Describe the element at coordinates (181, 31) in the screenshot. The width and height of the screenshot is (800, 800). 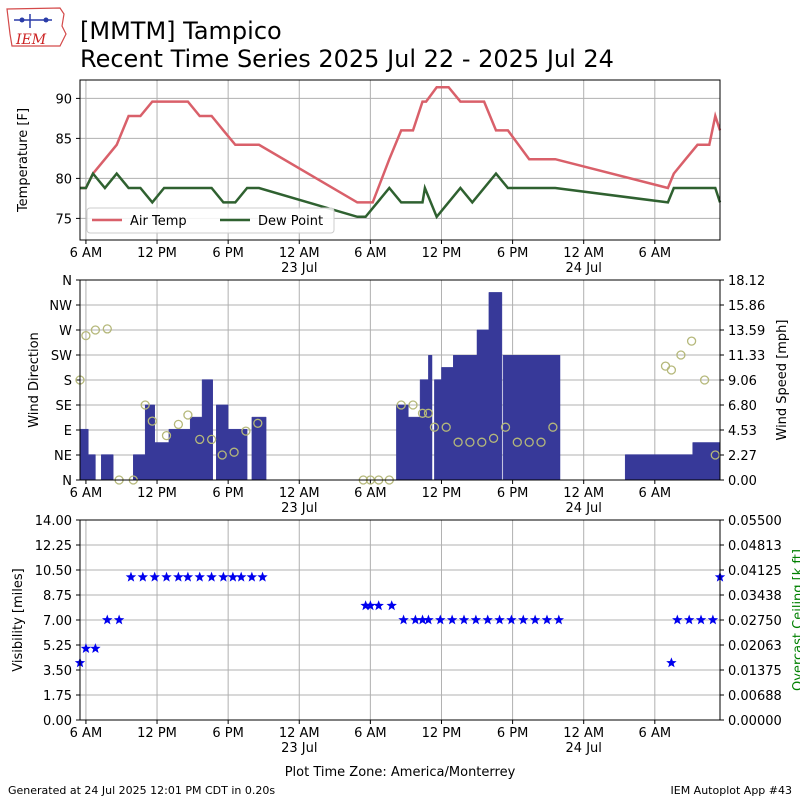
I see `chart-title-line1: [MMTM] Tampico` at that location.